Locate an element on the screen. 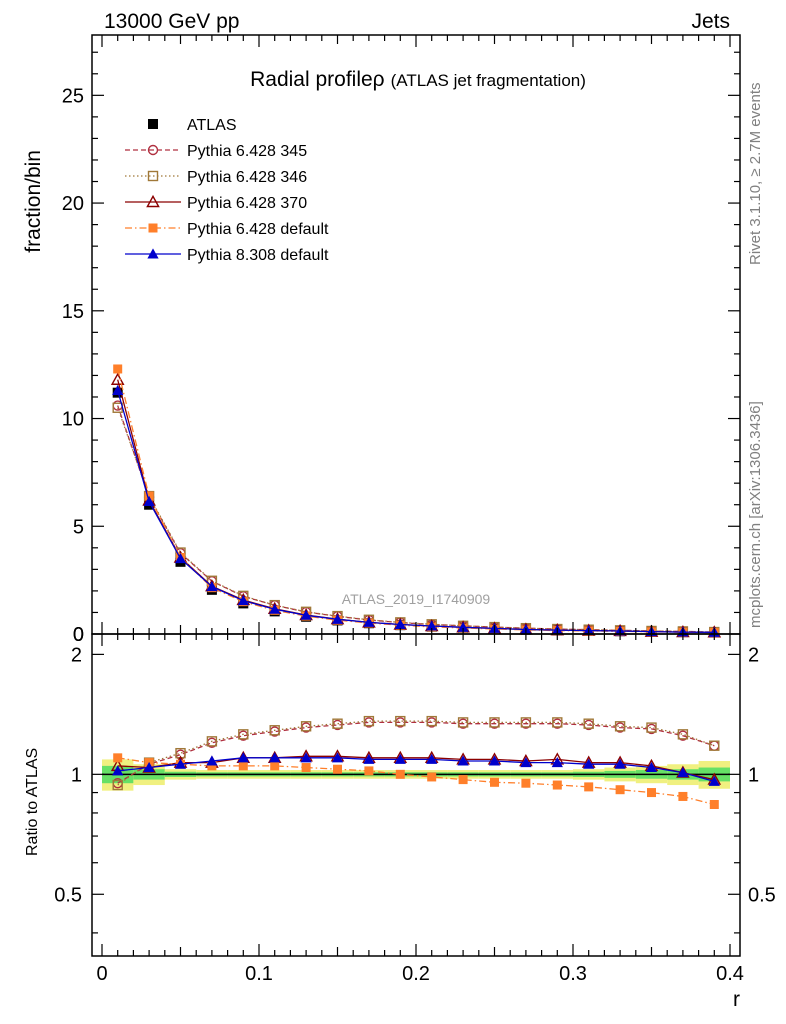  x-tick-label: 0.2 is located at coordinates (416, 974).